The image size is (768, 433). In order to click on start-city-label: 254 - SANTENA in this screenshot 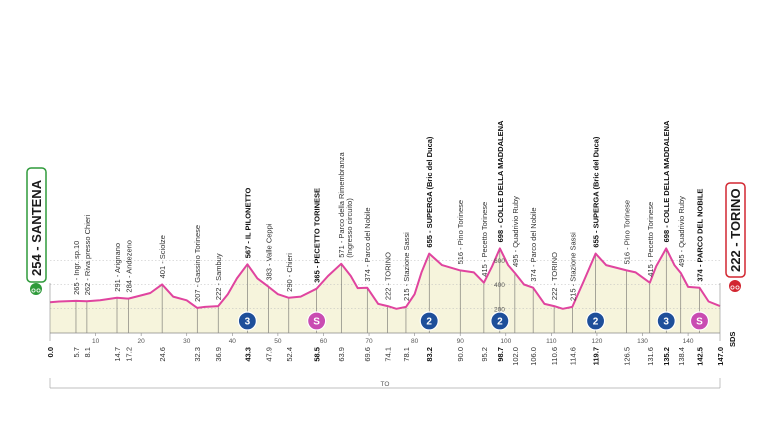, I will do `click(36, 227)`.